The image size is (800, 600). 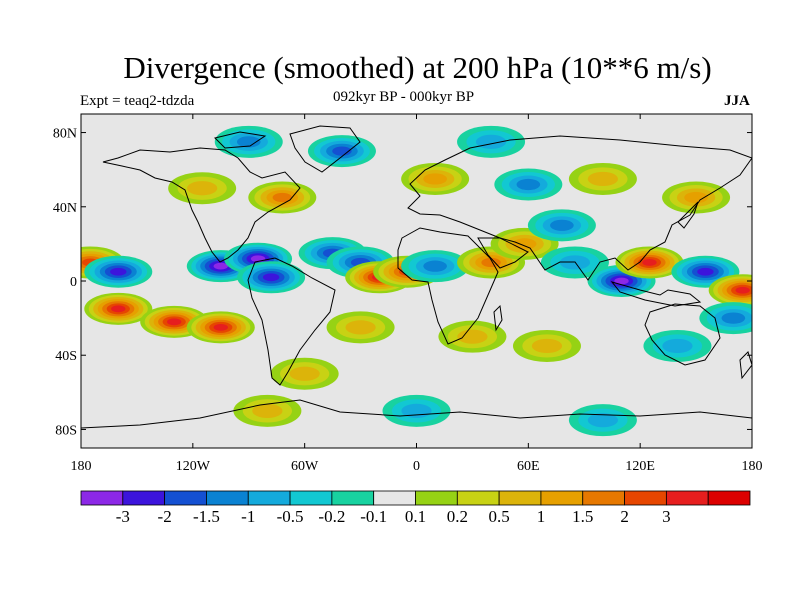 What do you see at coordinates (331, 516) in the screenshot?
I see `colorbar-label: -0.2` at bounding box center [331, 516].